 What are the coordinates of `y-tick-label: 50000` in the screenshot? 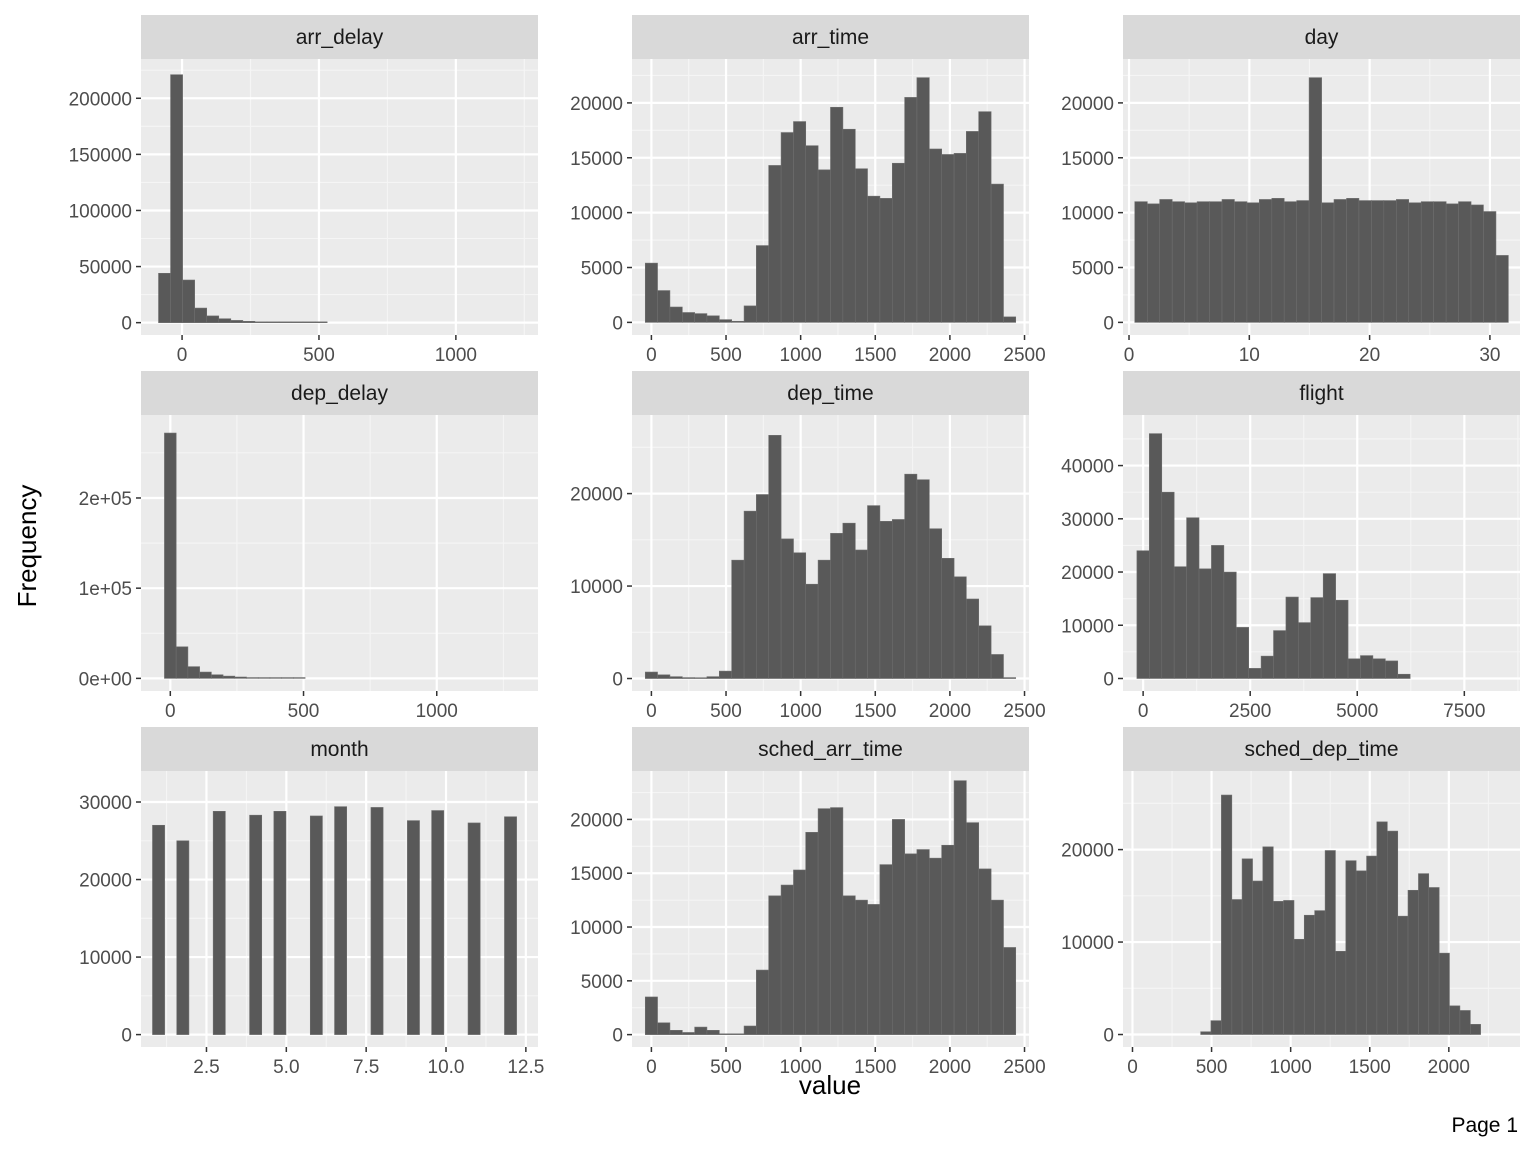 It's located at (105, 268).